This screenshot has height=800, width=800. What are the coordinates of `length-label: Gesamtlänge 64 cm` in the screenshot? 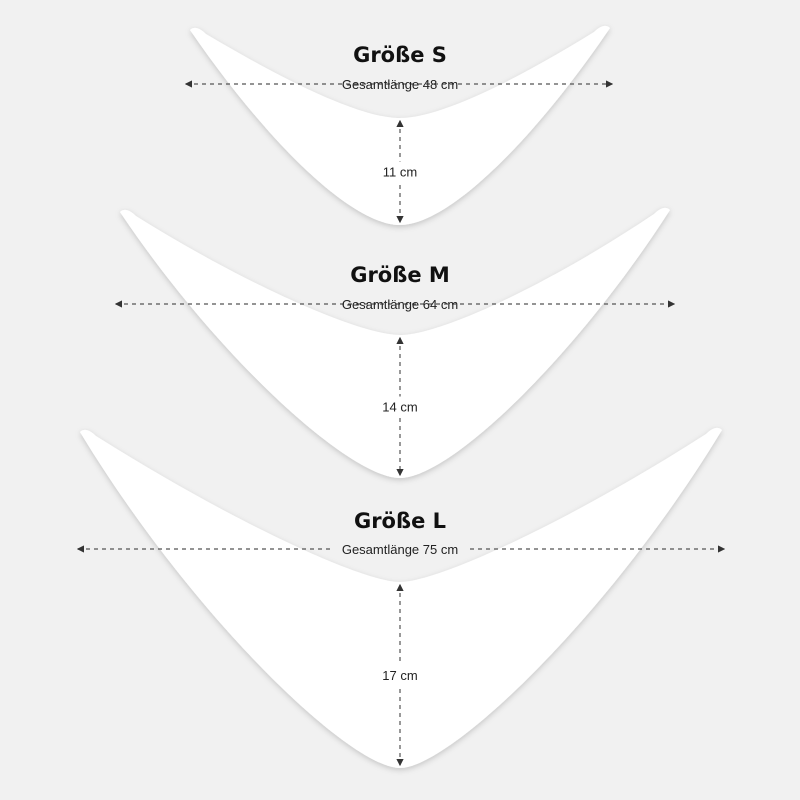 It's located at (400, 304).